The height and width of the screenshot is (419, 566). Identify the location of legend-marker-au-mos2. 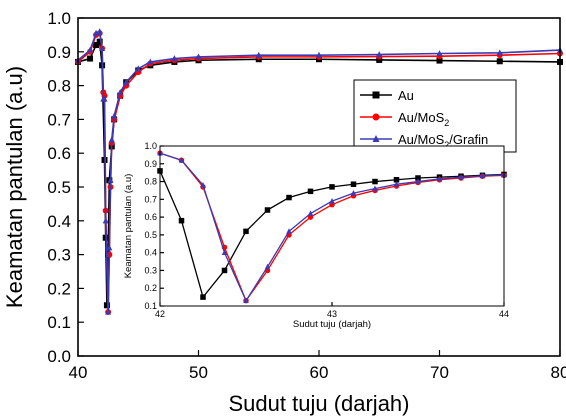
(376, 117).